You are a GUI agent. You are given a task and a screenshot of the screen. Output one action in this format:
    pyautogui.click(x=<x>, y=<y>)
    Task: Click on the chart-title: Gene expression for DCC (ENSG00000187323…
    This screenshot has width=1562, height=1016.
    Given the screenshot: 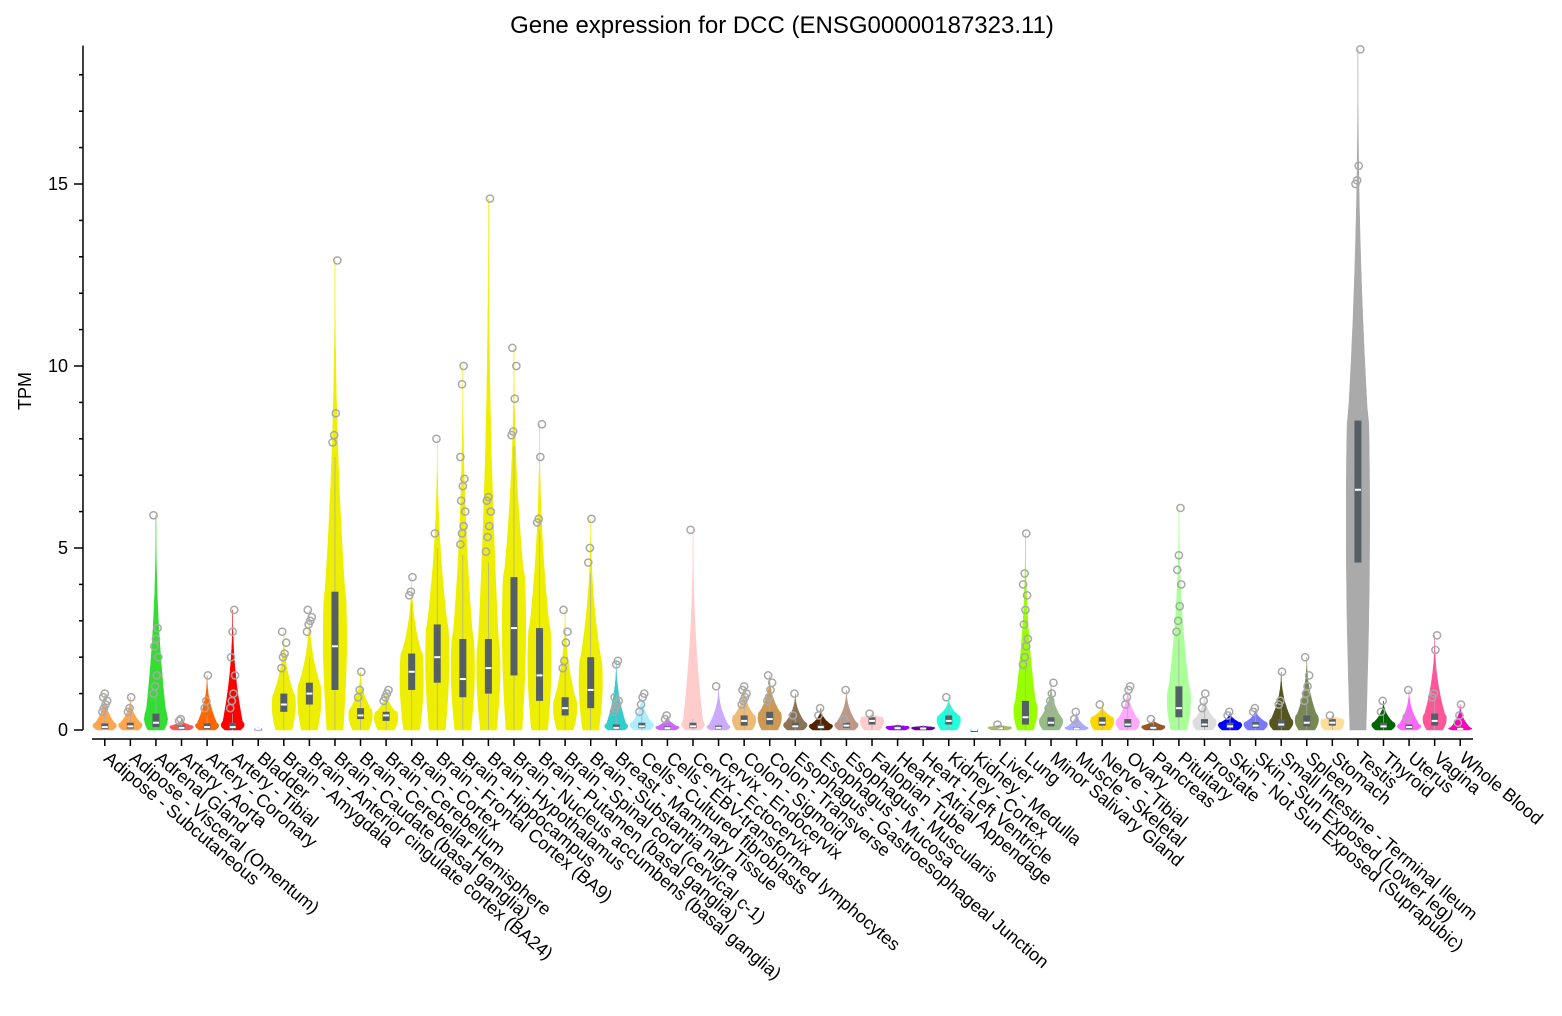 What is the action you would take?
    pyautogui.click(x=782, y=25)
    